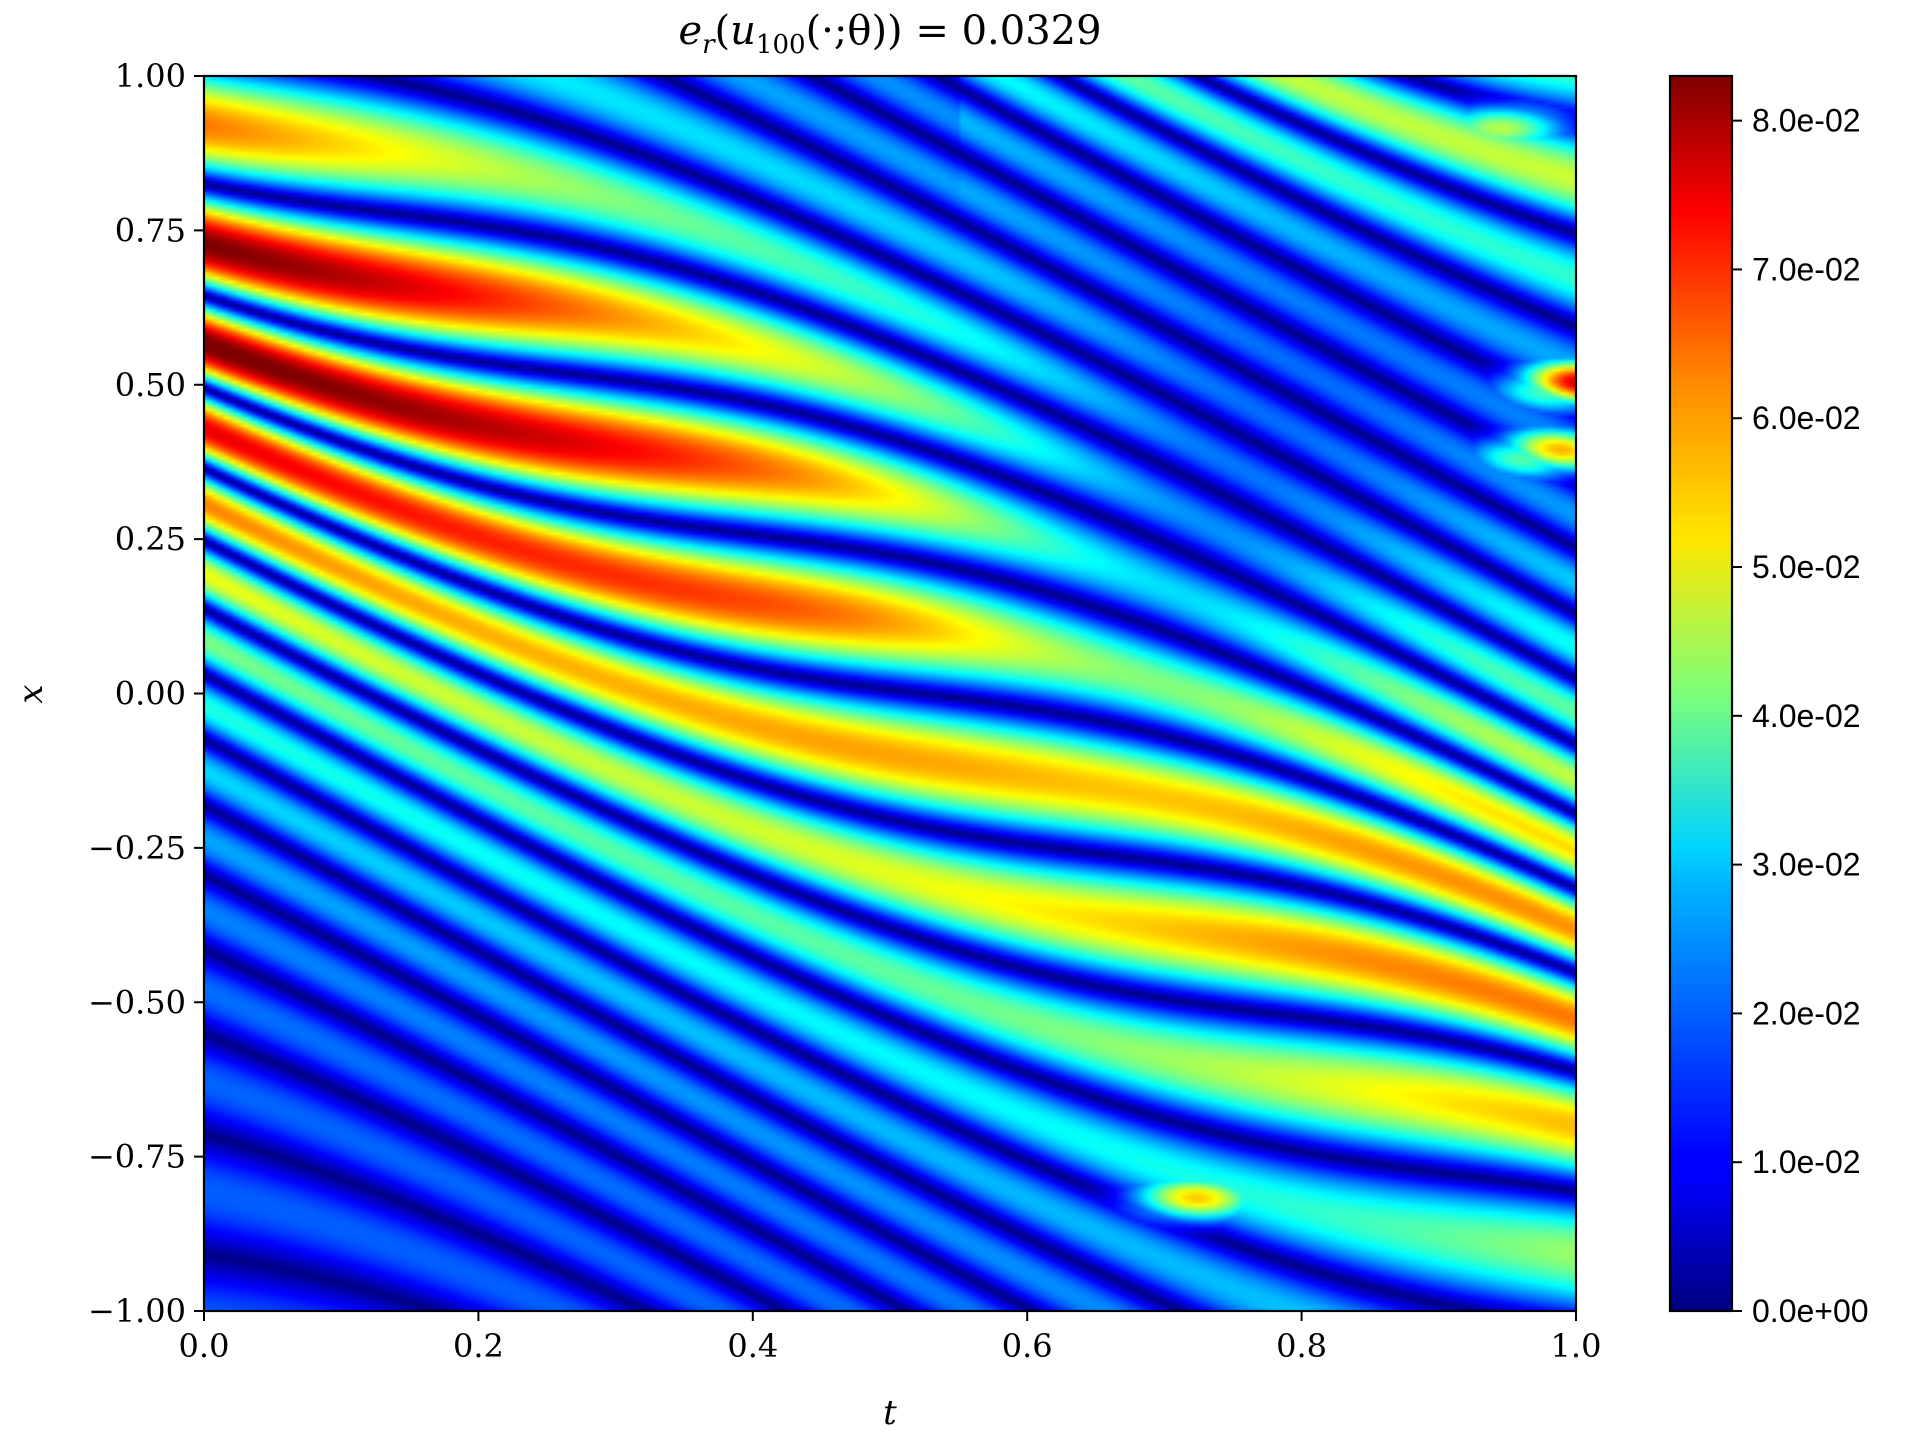  Describe the element at coordinates (1806, 567) in the screenshot. I see `colorbar-tick-label: 5.0e-02` at that location.